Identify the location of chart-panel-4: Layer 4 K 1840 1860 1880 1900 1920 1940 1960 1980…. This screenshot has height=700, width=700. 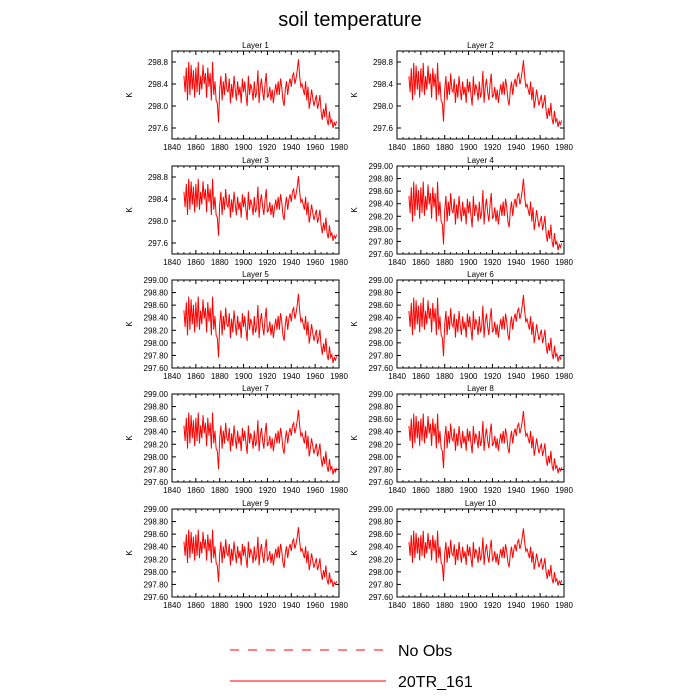
(461, 211).